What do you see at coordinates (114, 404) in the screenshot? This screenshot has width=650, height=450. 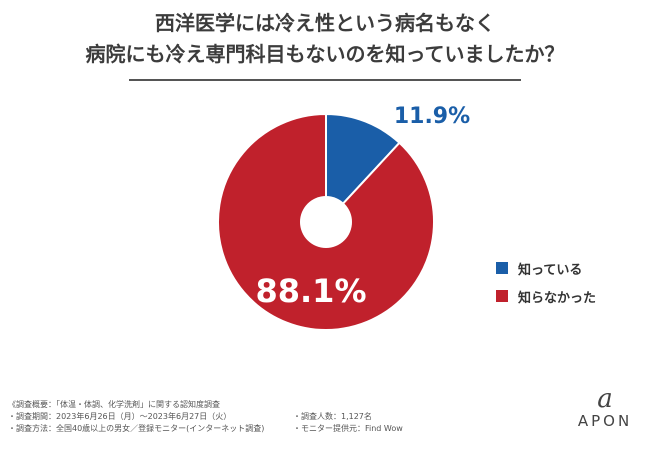 I see `notes-heading: 《調査概要：「体温・体調、化学洗剤」に関する認知度調査` at bounding box center [114, 404].